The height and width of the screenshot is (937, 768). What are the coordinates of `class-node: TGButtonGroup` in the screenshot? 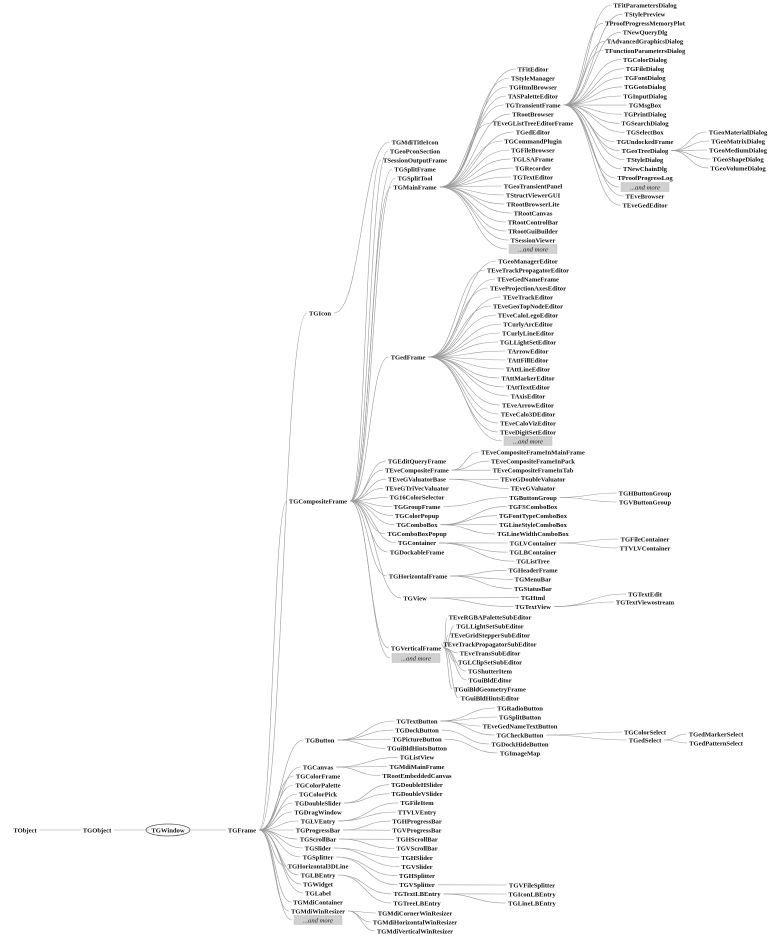 It's located at (533, 498).